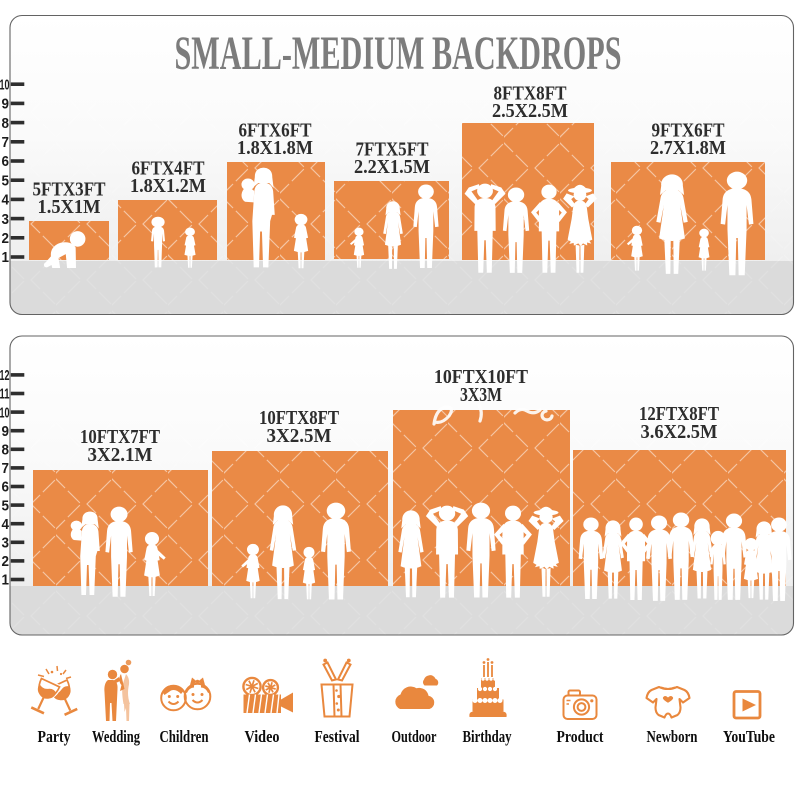  I want to click on svg-text: 6FTX4FT, so click(169, 169).